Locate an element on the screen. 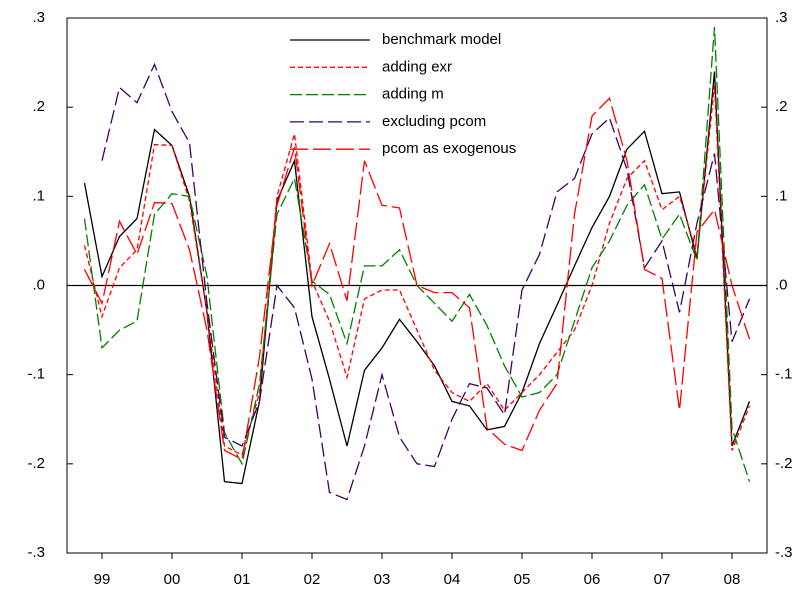 The width and height of the screenshot is (809, 598). y2-tick-label: -.1 is located at coordinates (784, 374).